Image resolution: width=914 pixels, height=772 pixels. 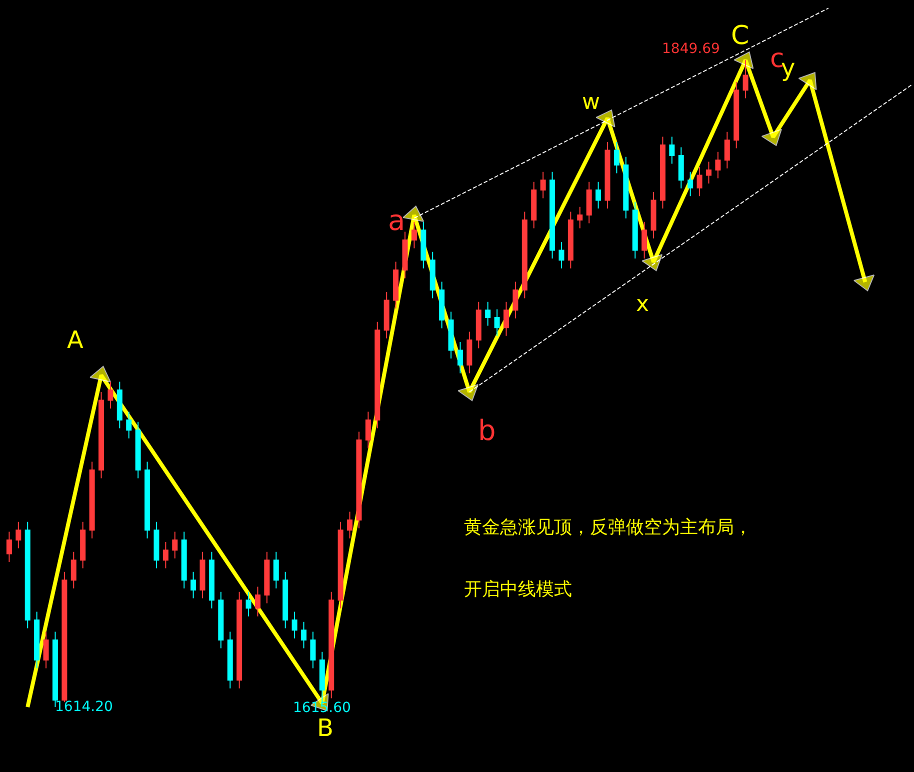 What do you see at coordinates (691, 49) in the screenshot?
I see `text: 1849.69` at bounding box center [691, 49].